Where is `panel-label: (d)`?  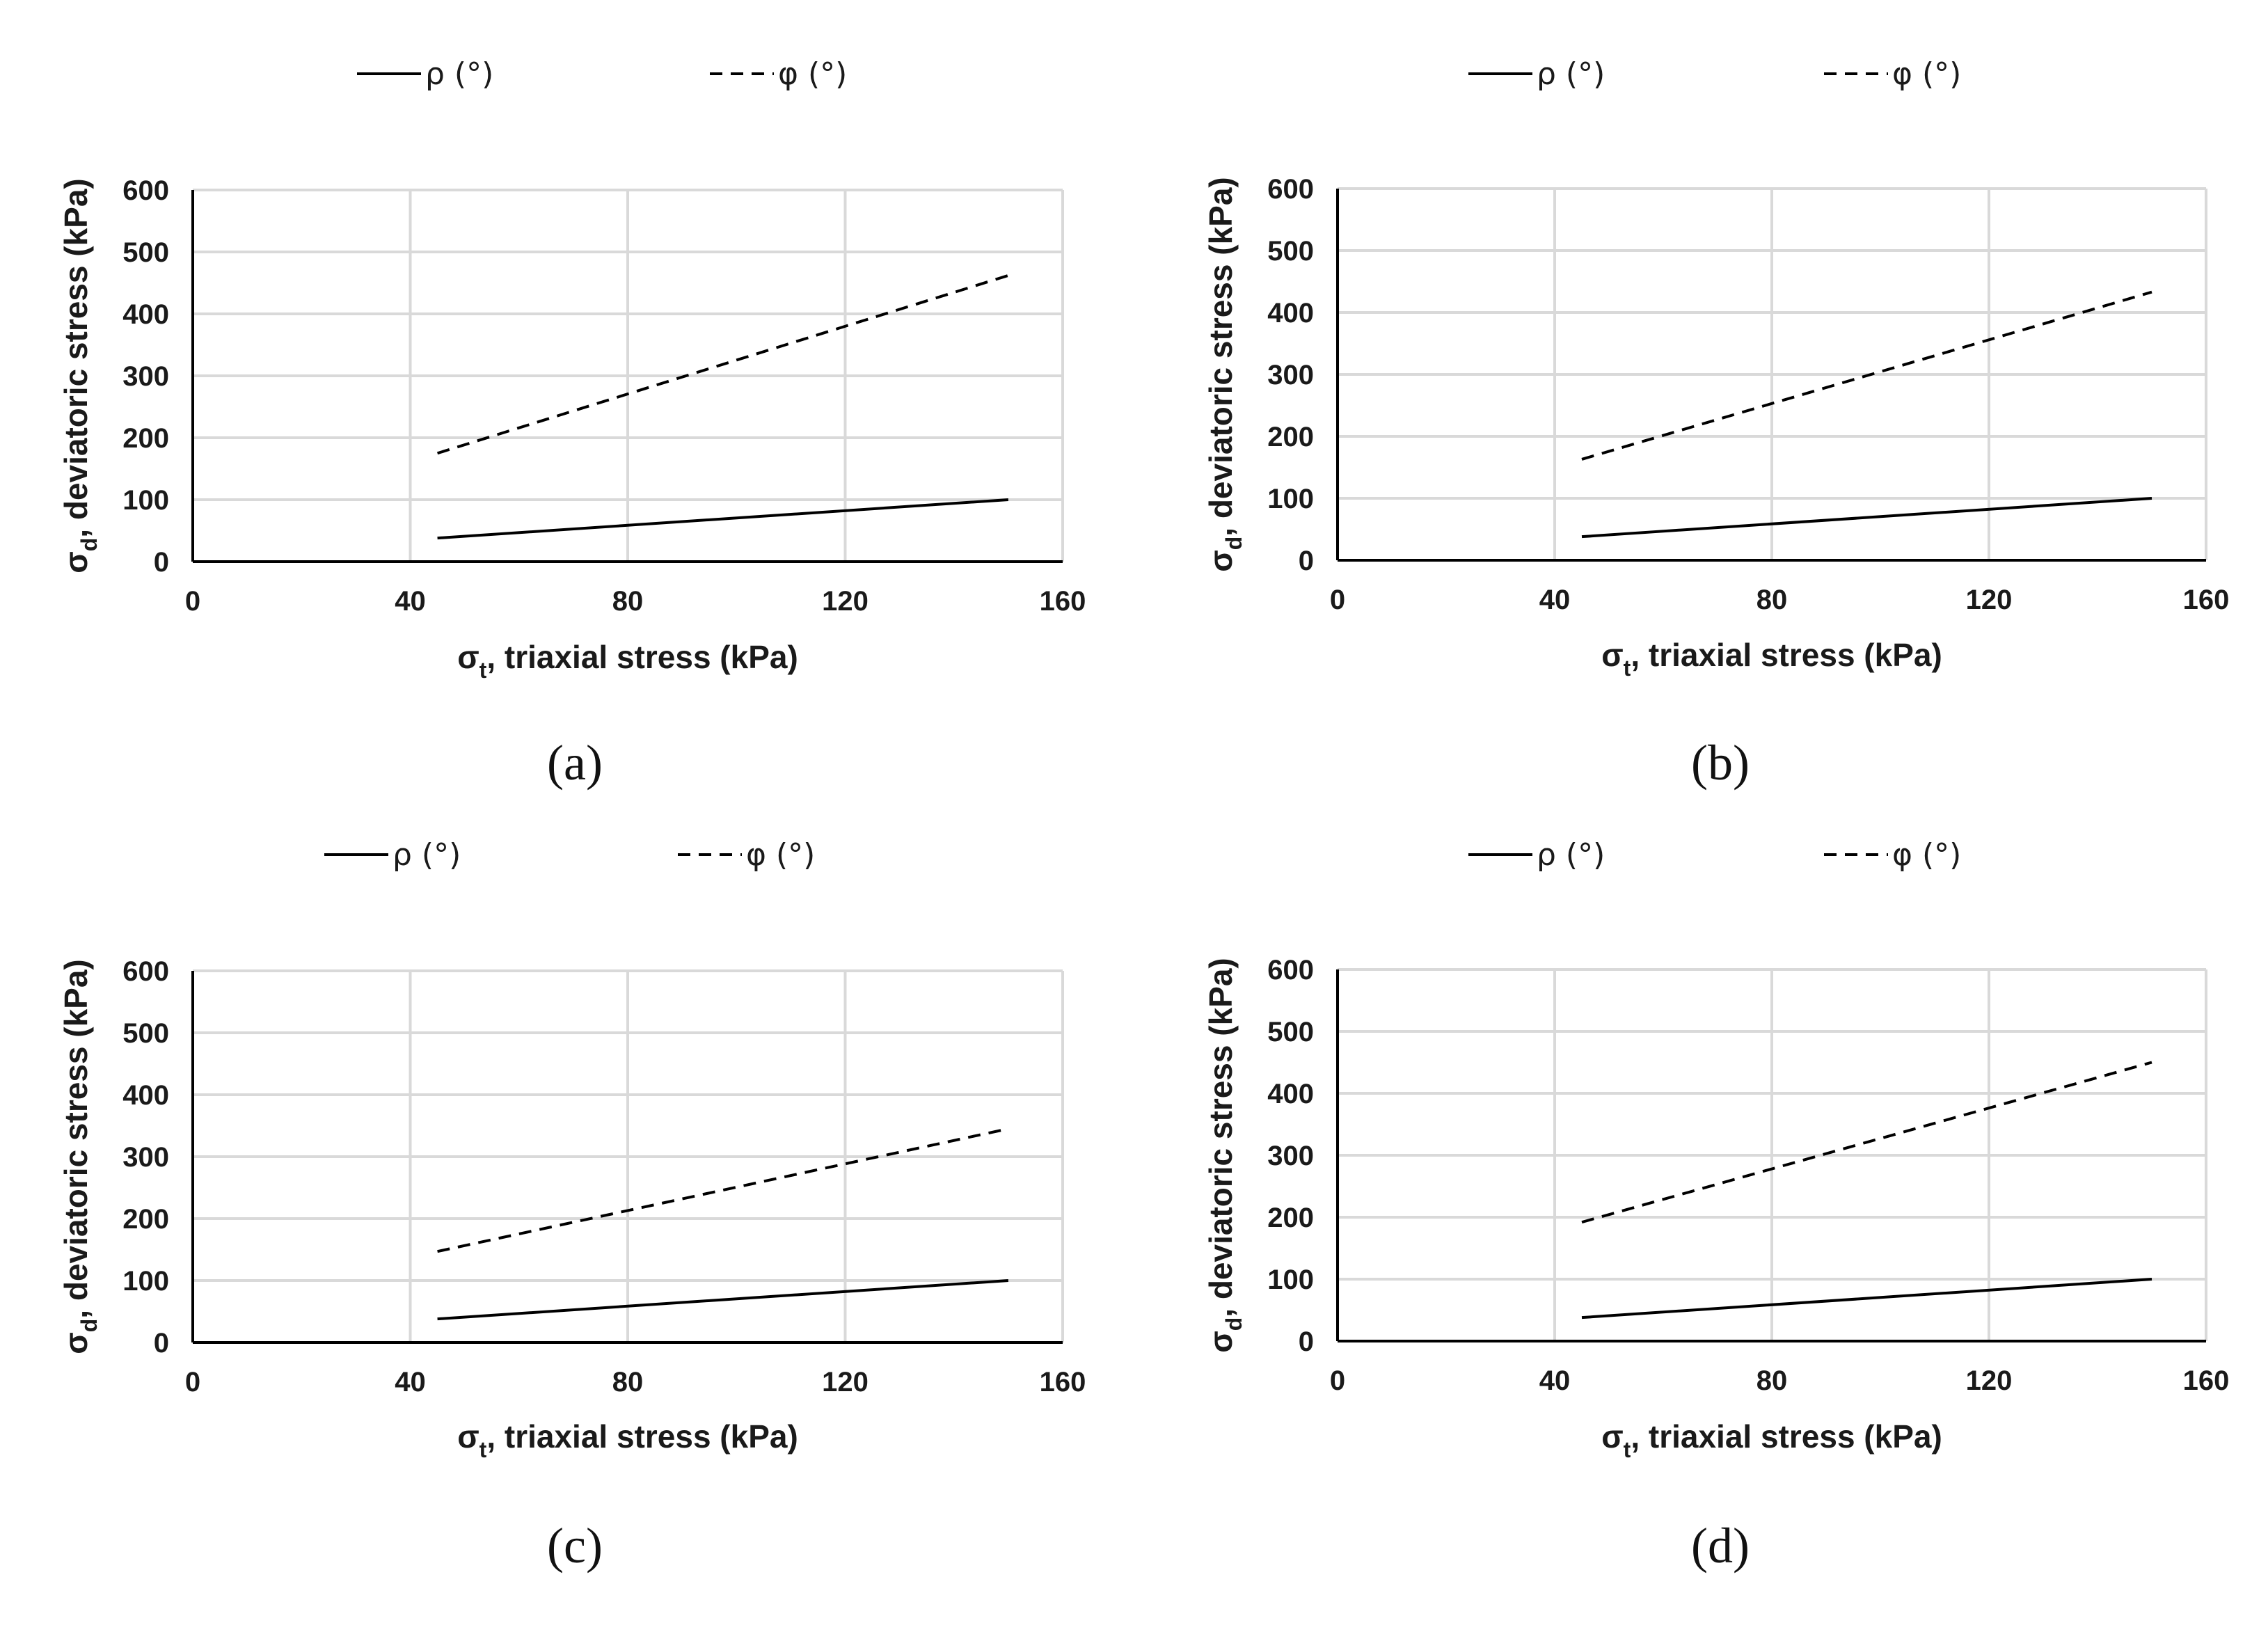 panel-label: (d) is located at coordinates (1720, 1546).